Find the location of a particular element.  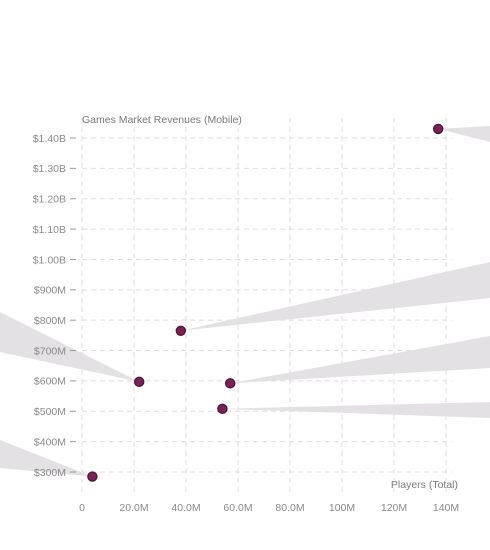

x-tick-label: 140M is located at coordinates (446, 508).